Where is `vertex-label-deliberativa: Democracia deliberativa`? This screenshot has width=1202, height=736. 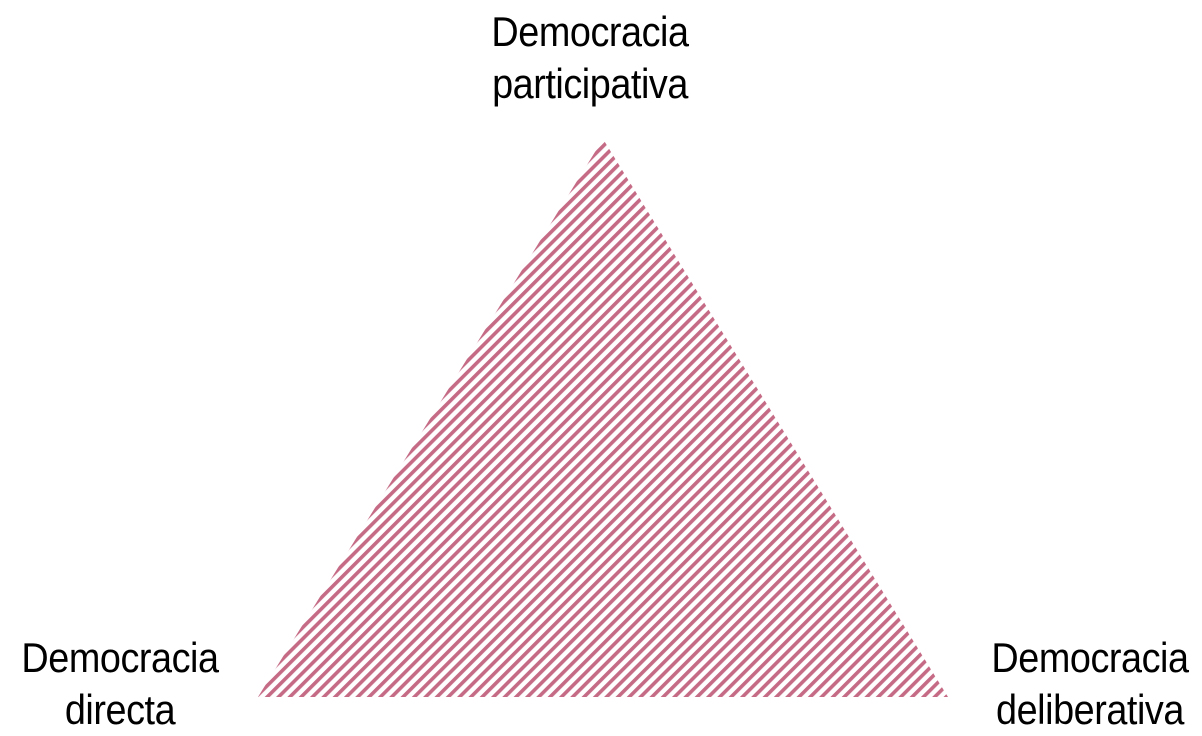
vertex-label-deliberativa: Democracia deliberativa is located at coordinates (1074, 684).